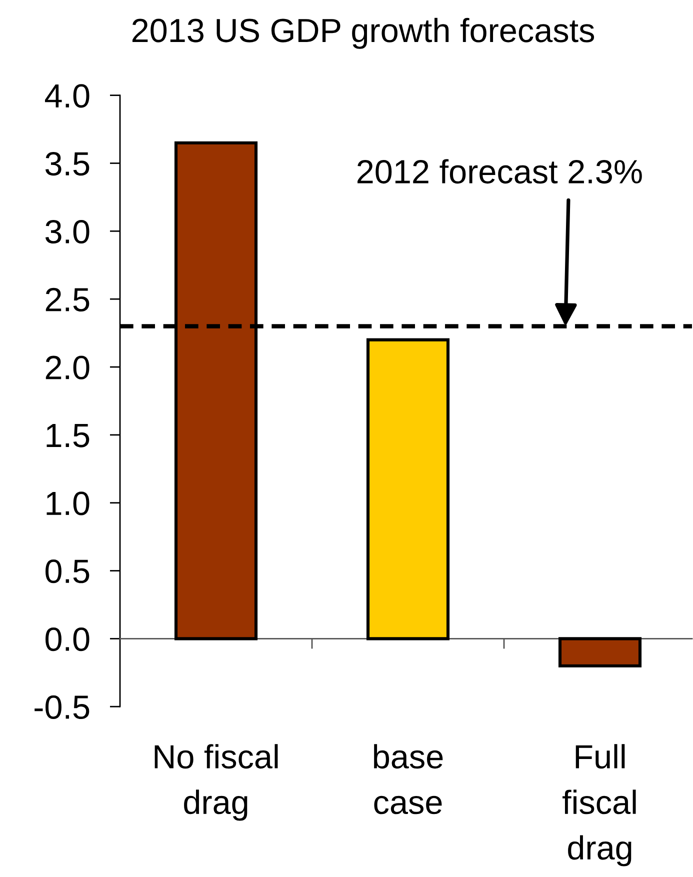  I want to click on x-tick-label: No fiscal drag, so click(216, 782).